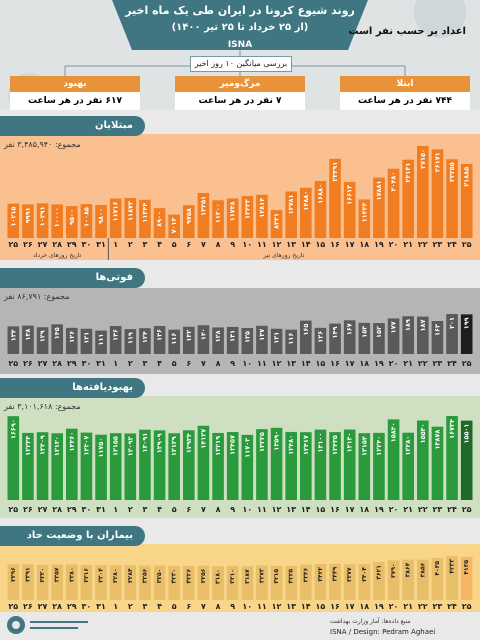 Image resolution: width=480 pixels, height=640 pixels. Describe the element at coordinates (101, 575) in the screenshot. I see `bar-value-label: ۳۳۰۴` at that location.